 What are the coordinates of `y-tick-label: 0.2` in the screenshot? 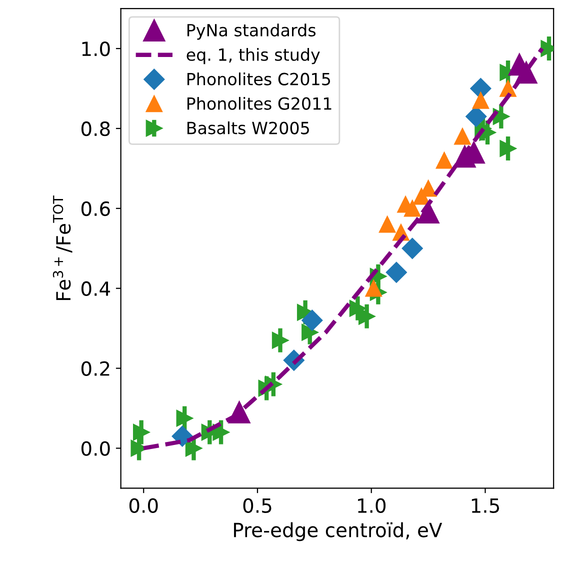 It's located at (95, 368).